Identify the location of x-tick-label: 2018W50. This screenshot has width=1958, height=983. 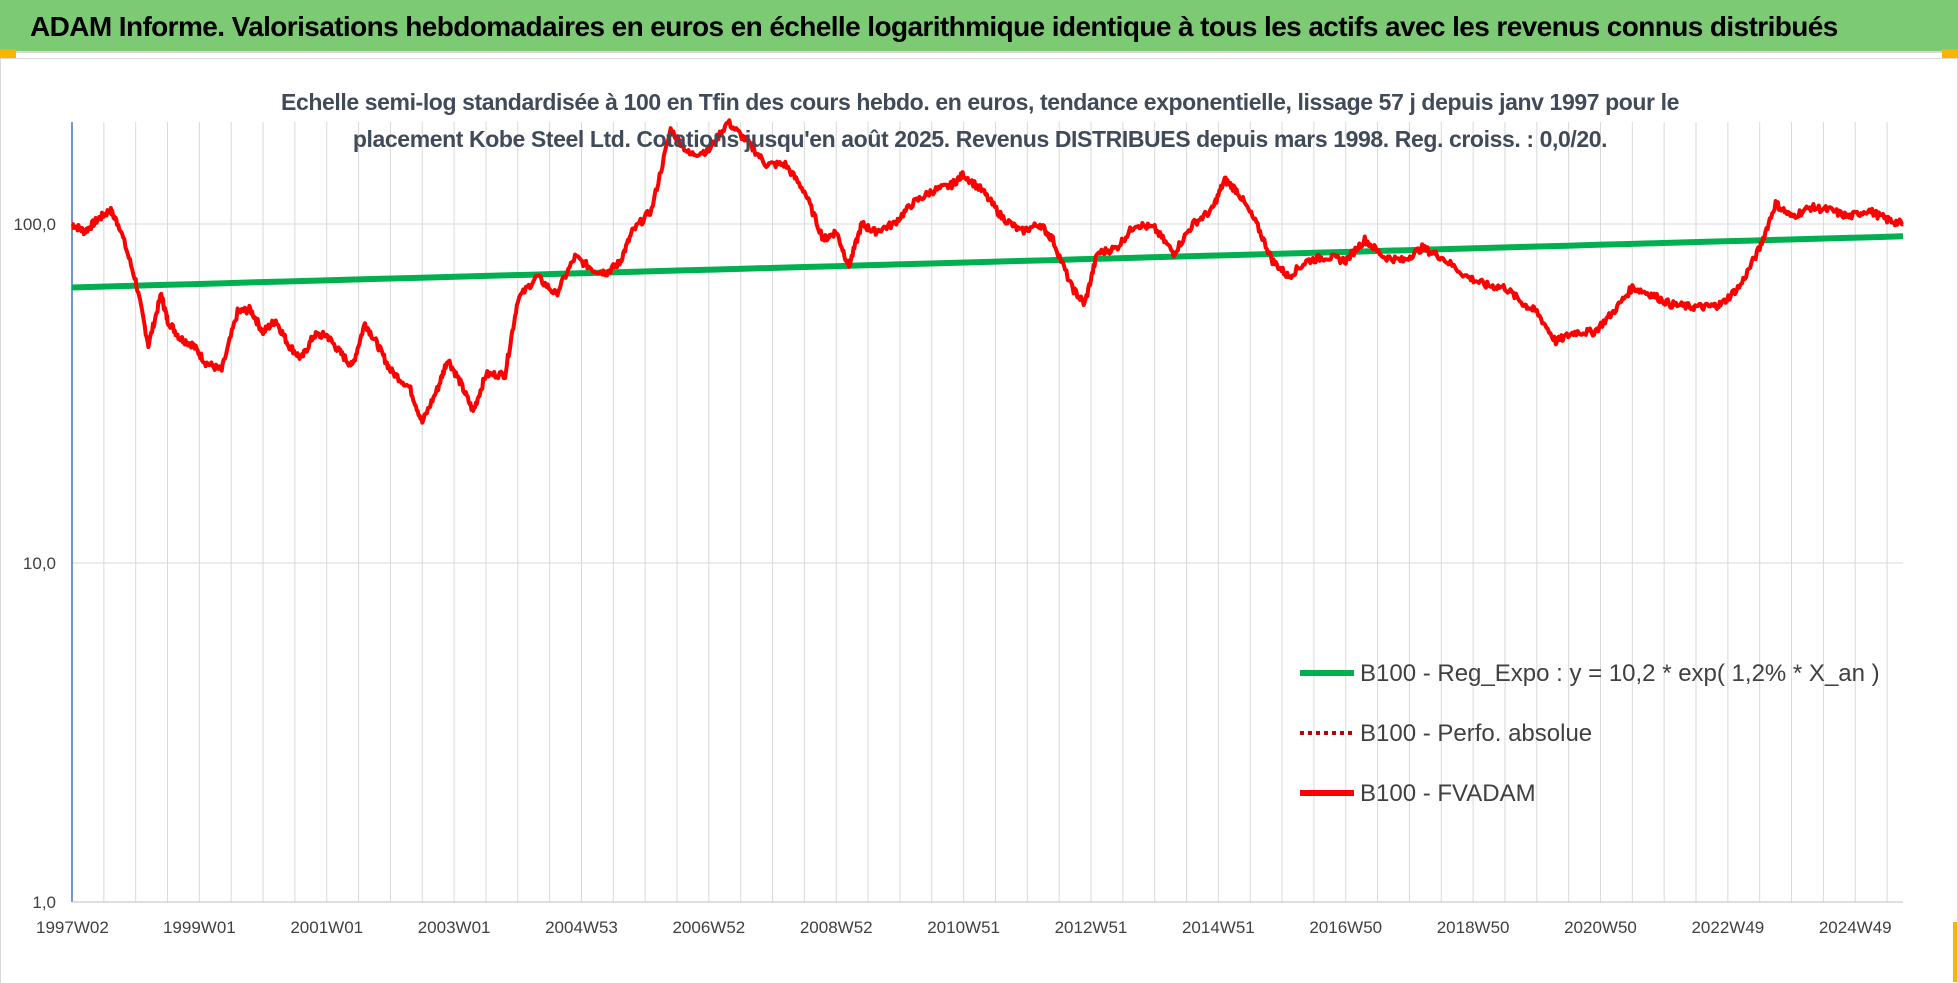
(1473, 927).